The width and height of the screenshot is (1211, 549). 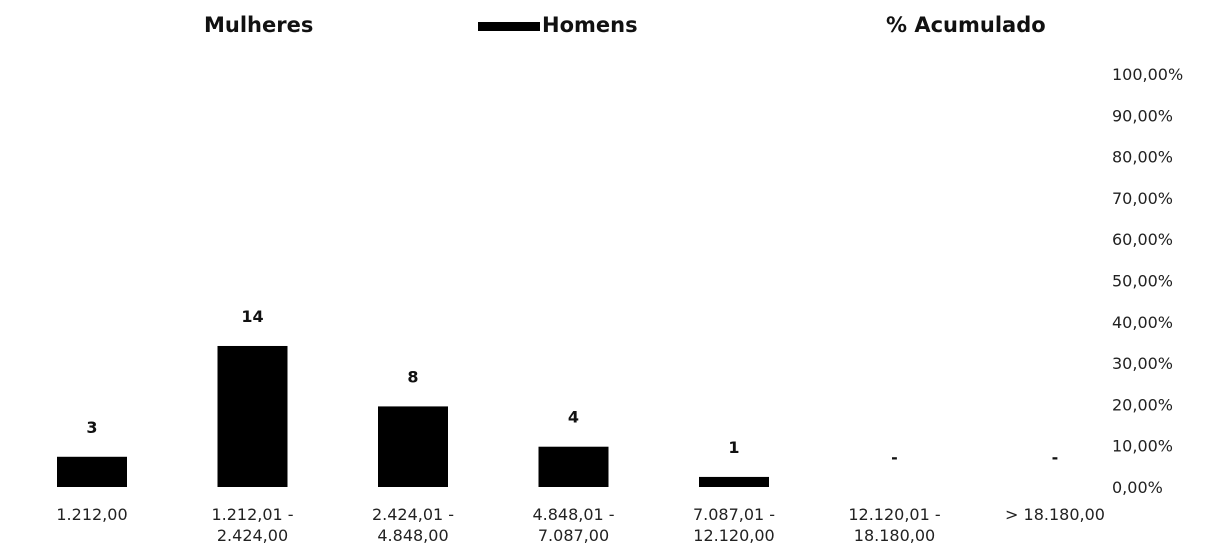 I want to click on legend-cumulative-label: % Acumulado, so click(x=966, y=25).